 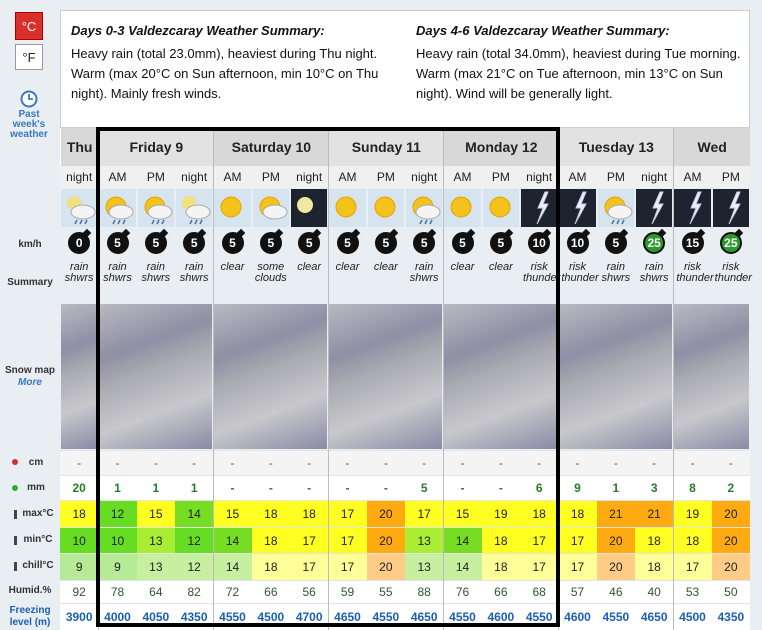 I want to click on past-weather-link: Past week's weather, so click(x=29, y=124).